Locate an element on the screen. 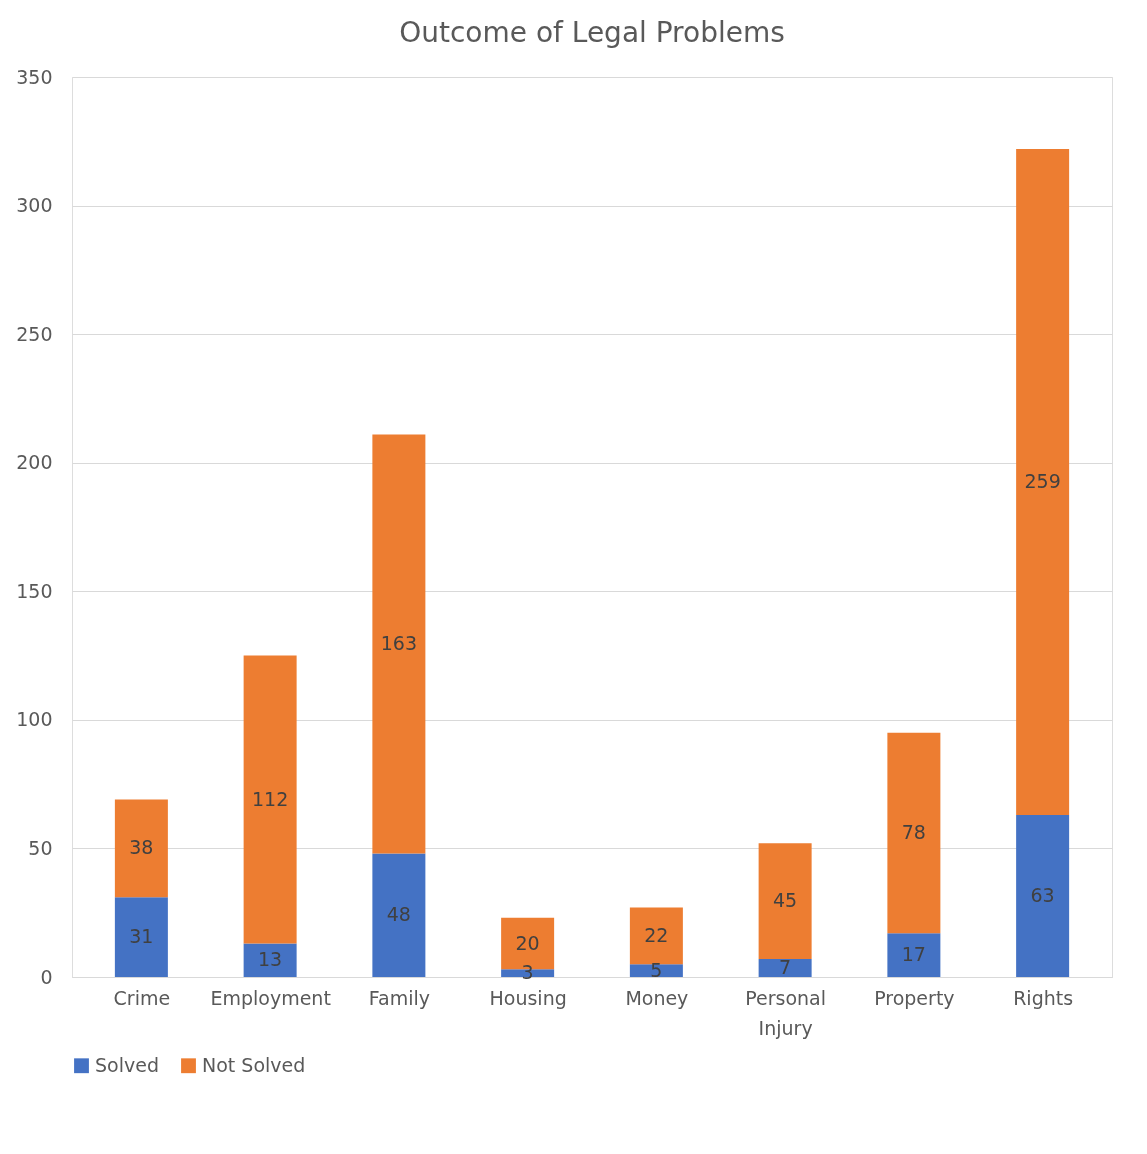 This screenshot has height=1154, width=1147. legend-label: Solved is located at coordinates (127, 1064).